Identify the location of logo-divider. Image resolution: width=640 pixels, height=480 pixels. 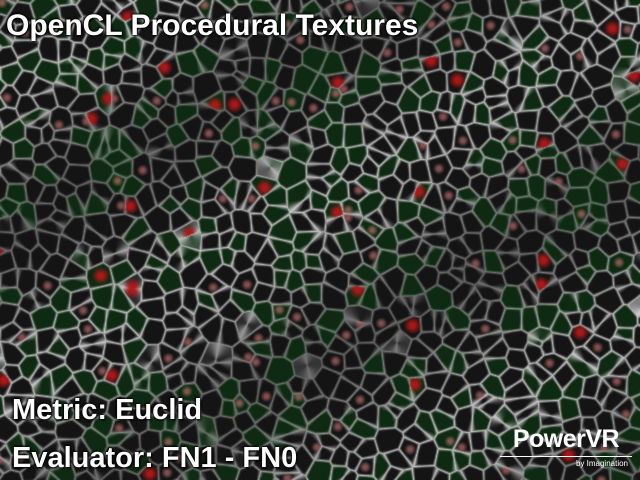
(566, 456).